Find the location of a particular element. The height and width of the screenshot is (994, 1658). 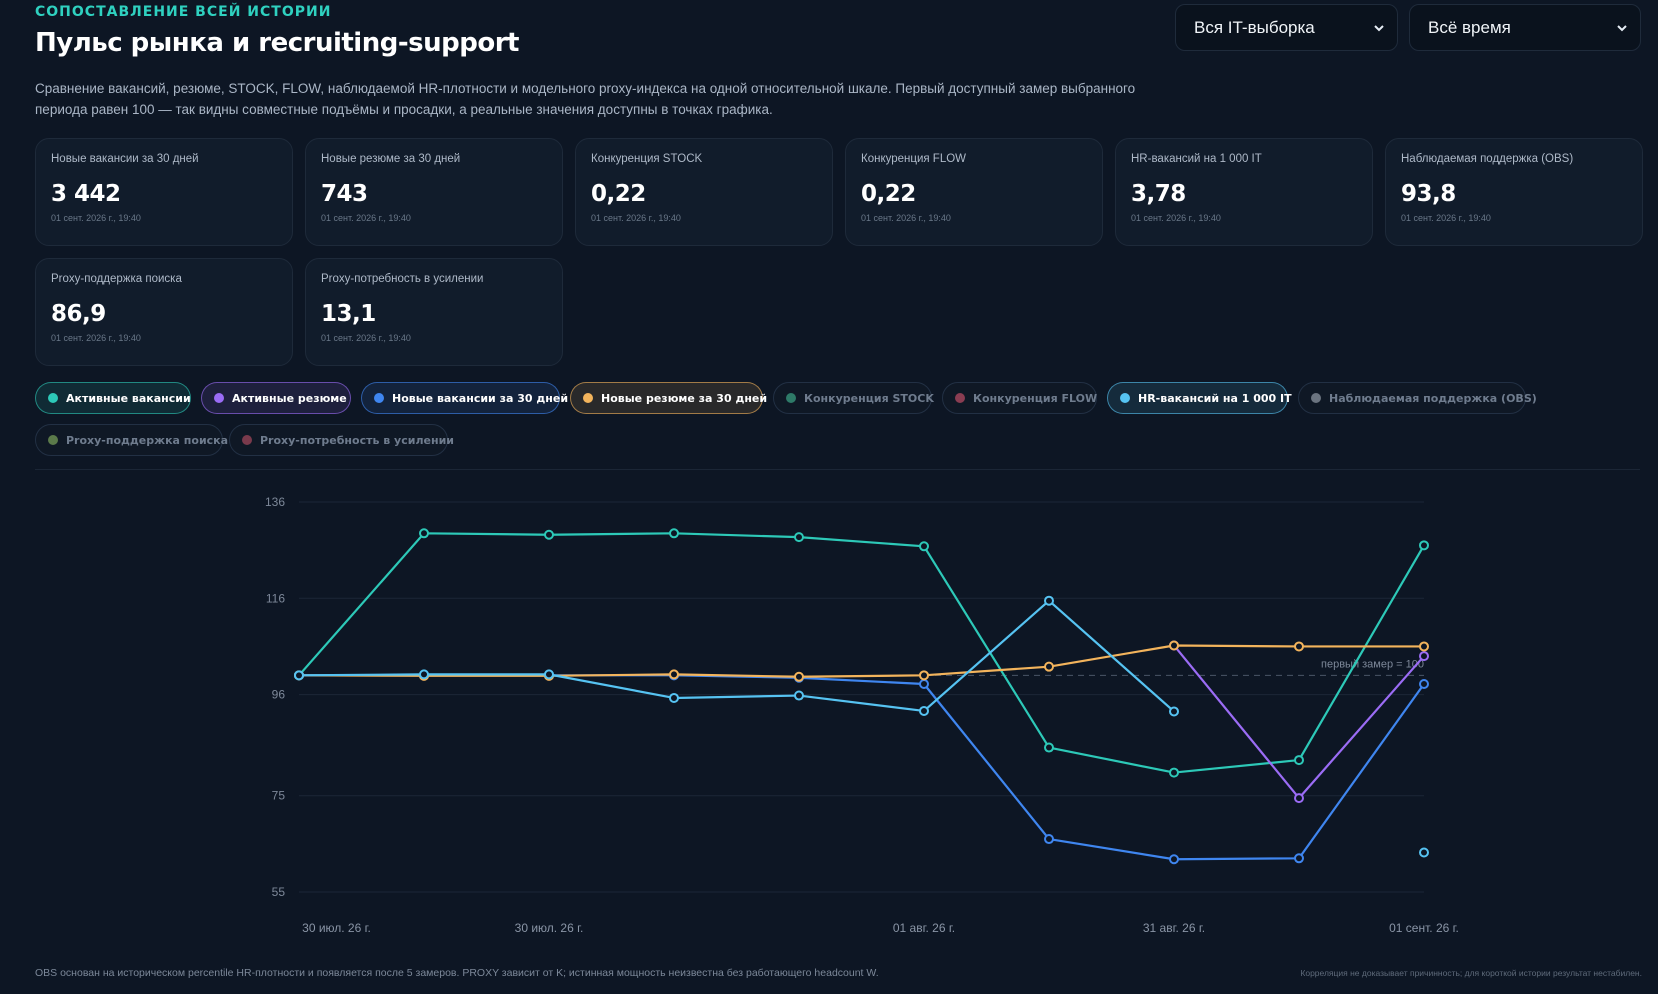

series-toggle-chip: HR-вакансий на 1 000 IT is located at coordinates (1199, 398).